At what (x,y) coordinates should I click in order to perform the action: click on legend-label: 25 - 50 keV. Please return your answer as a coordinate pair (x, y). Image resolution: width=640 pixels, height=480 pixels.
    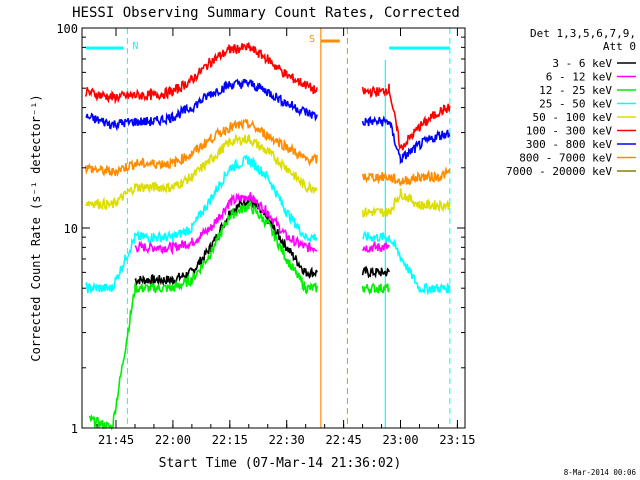
    Looking at the image, I should click on (575, 104).